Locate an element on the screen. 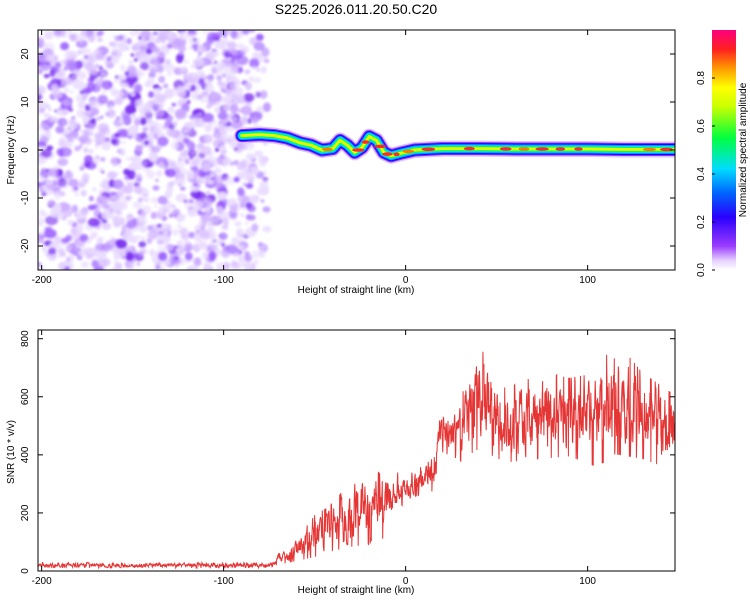  colorbar-gradient is located at coordinates (724, 150).